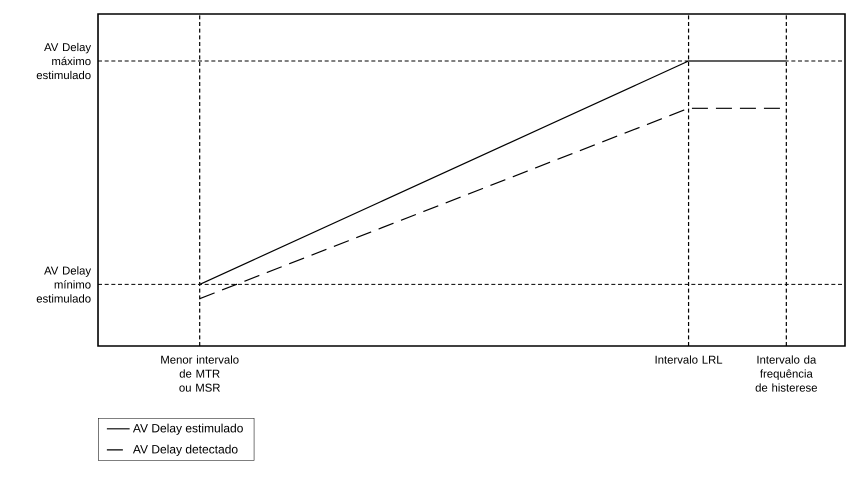  I want to click on x-tick-label: Intervalo LRL, so click(689, 359).